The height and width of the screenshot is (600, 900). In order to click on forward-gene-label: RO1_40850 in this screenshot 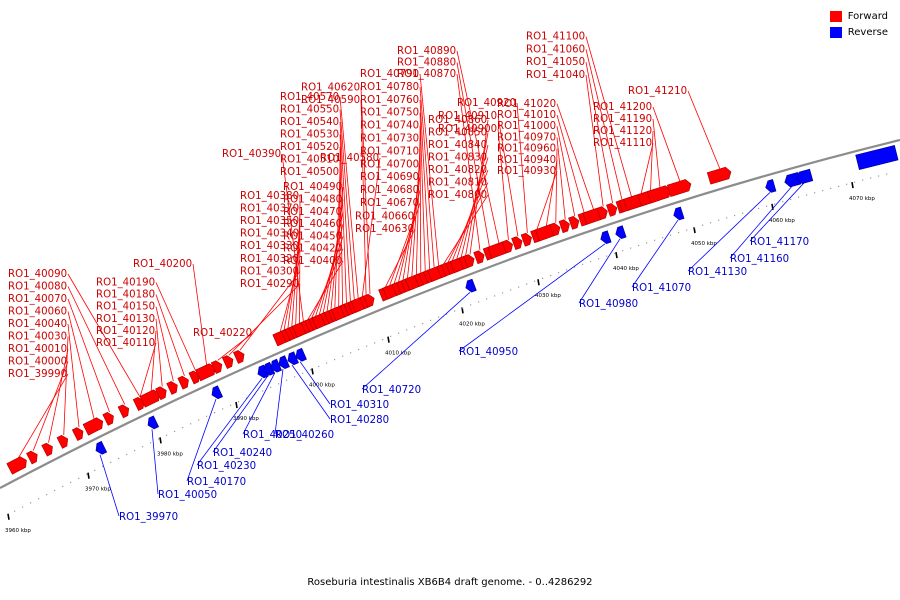, I will do `click(457, 133)`.